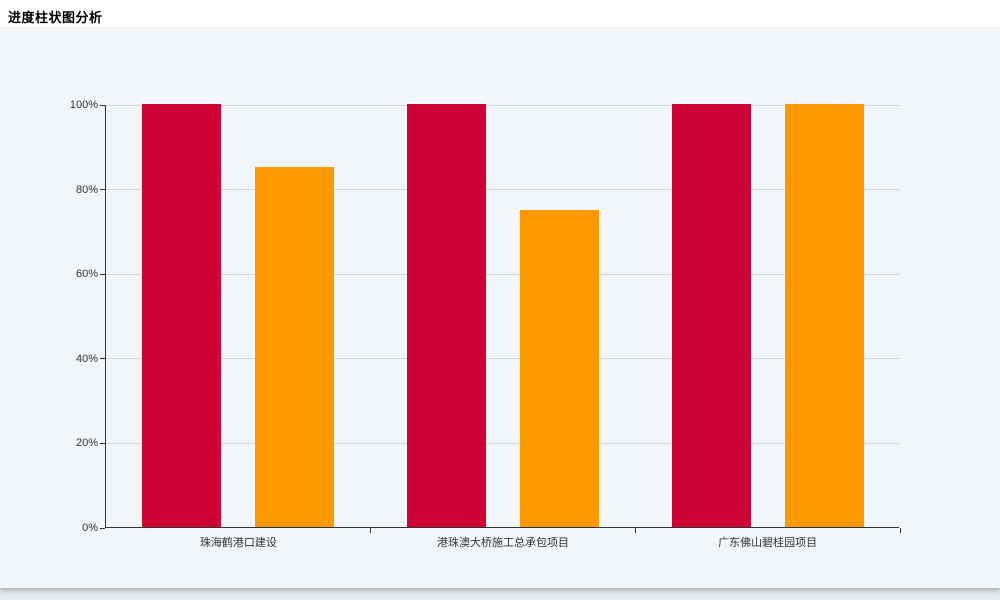  What do you see at coordinates (182, 315) in the screenshot?
I see `bar-series1-category1` at bounding box center [182, 315].